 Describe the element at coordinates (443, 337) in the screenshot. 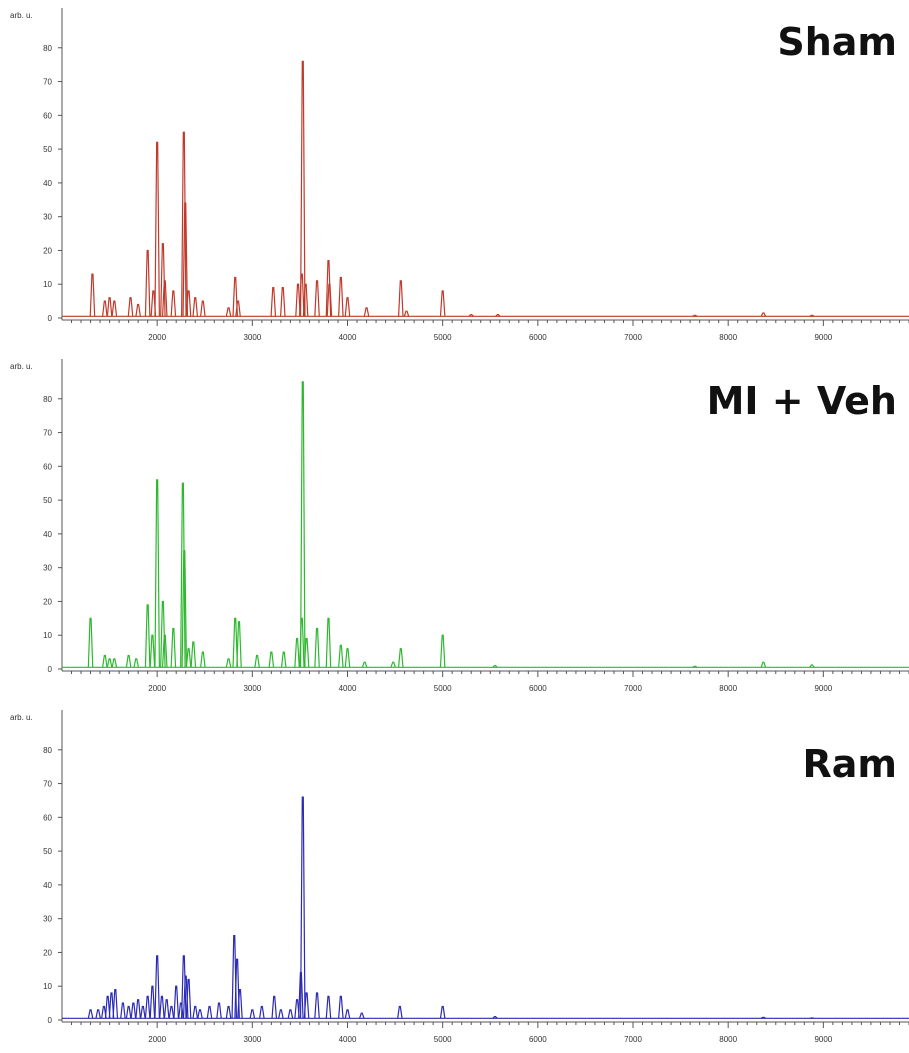

I see `x-tick-label: 5000` at that location.